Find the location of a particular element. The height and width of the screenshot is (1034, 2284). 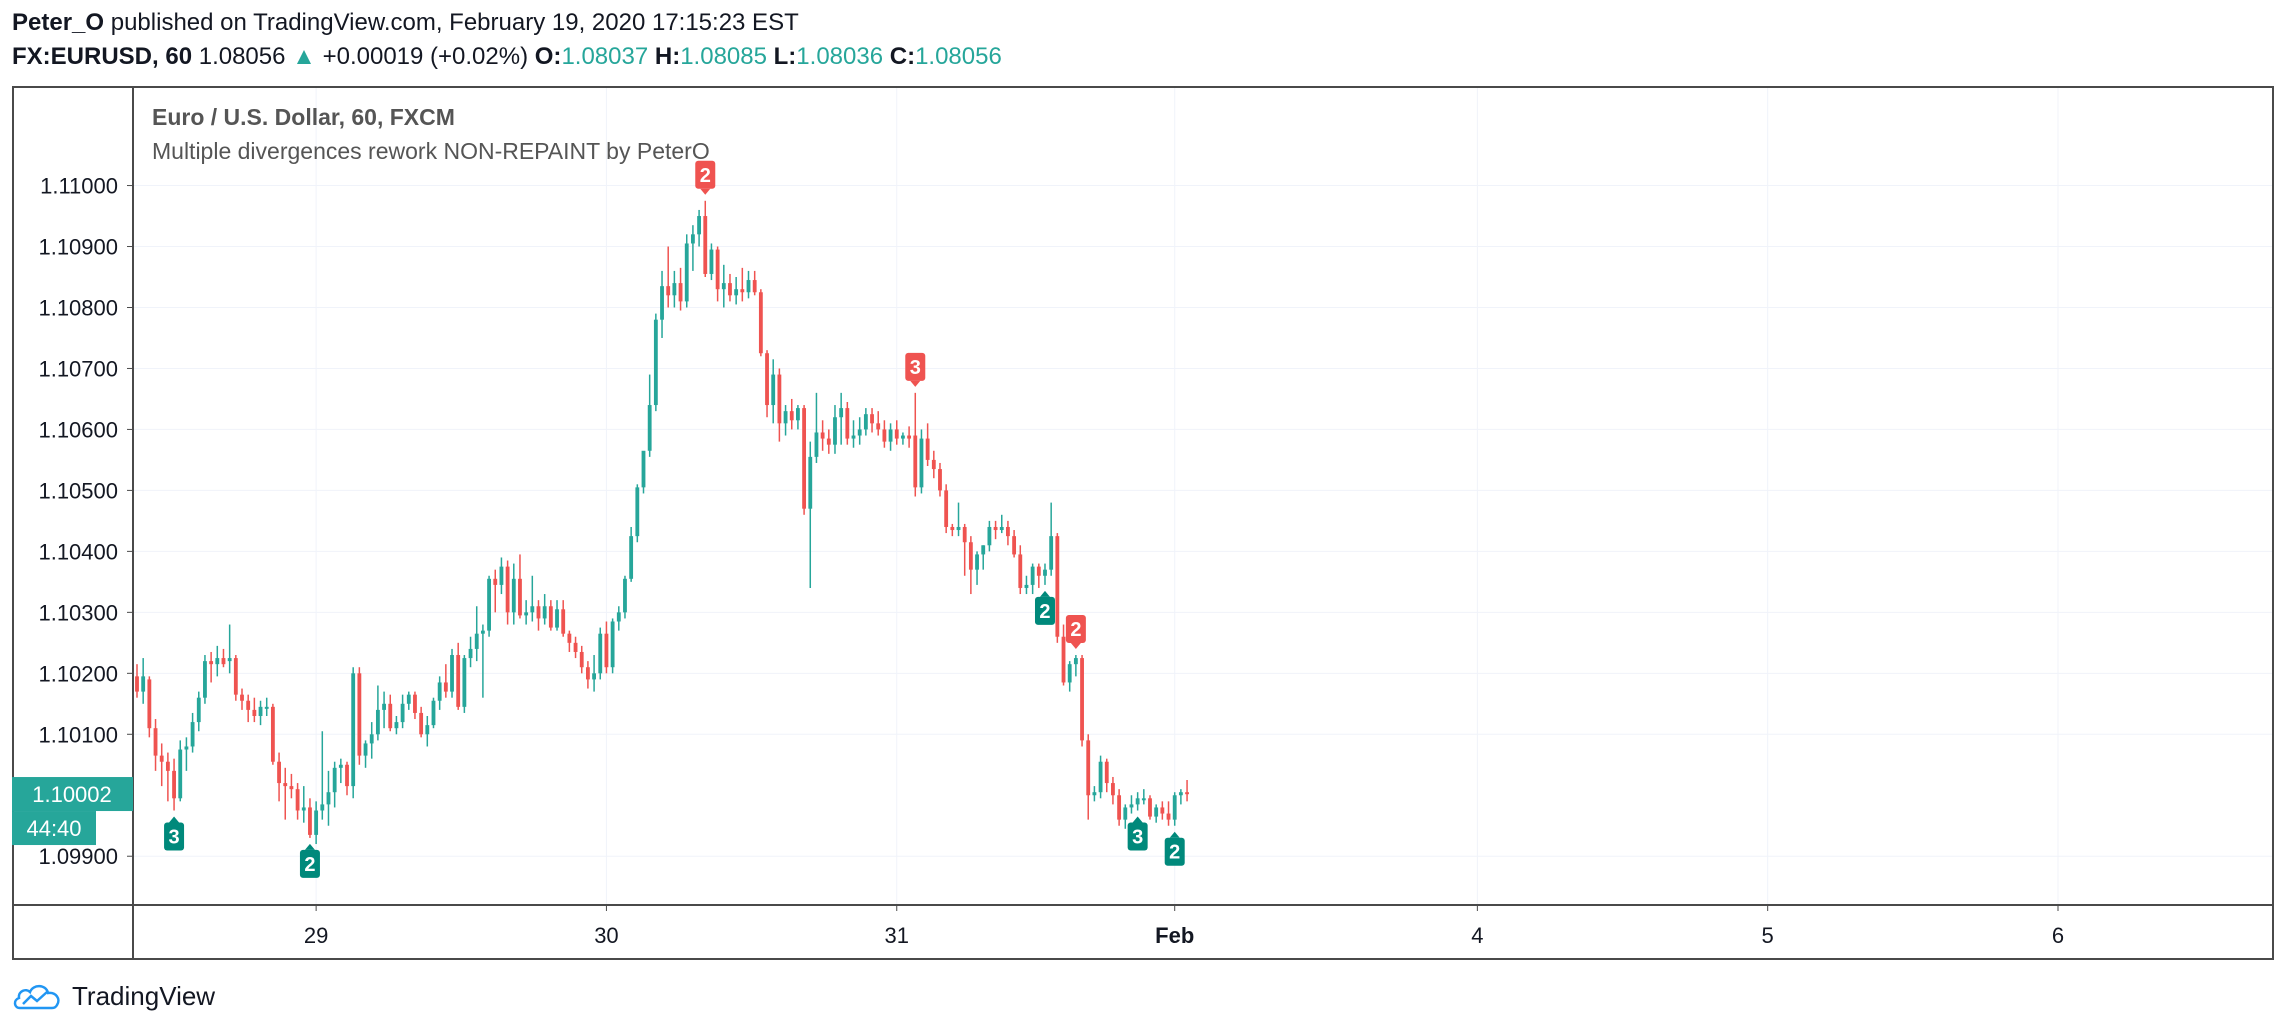

tradingview-brand: TradingView is located at coordinates (144, 995).